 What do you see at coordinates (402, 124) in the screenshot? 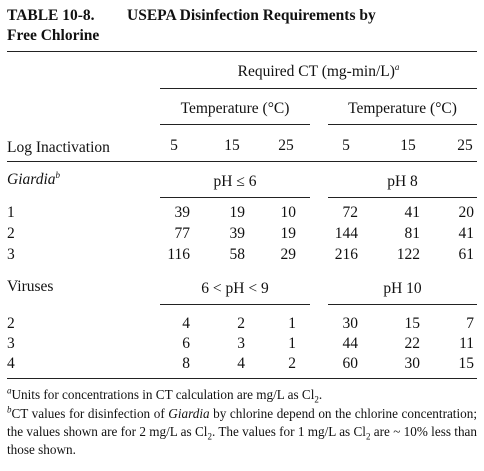
I see `temperature-rule-right` at bounding box center [402, 124].